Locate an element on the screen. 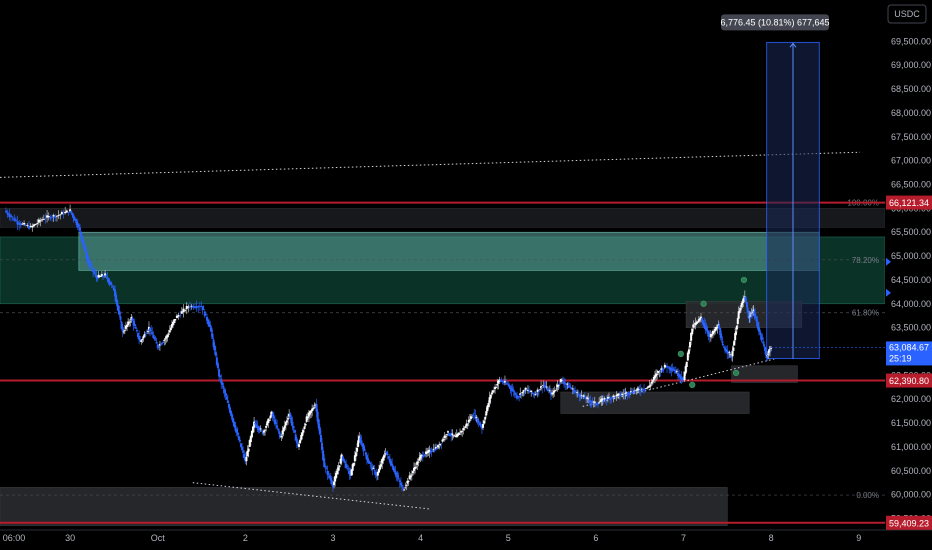  time-axis: 06:00 30 Oct 2 3 4 5 6 7 8 9 is located at coordinates (466, 539).